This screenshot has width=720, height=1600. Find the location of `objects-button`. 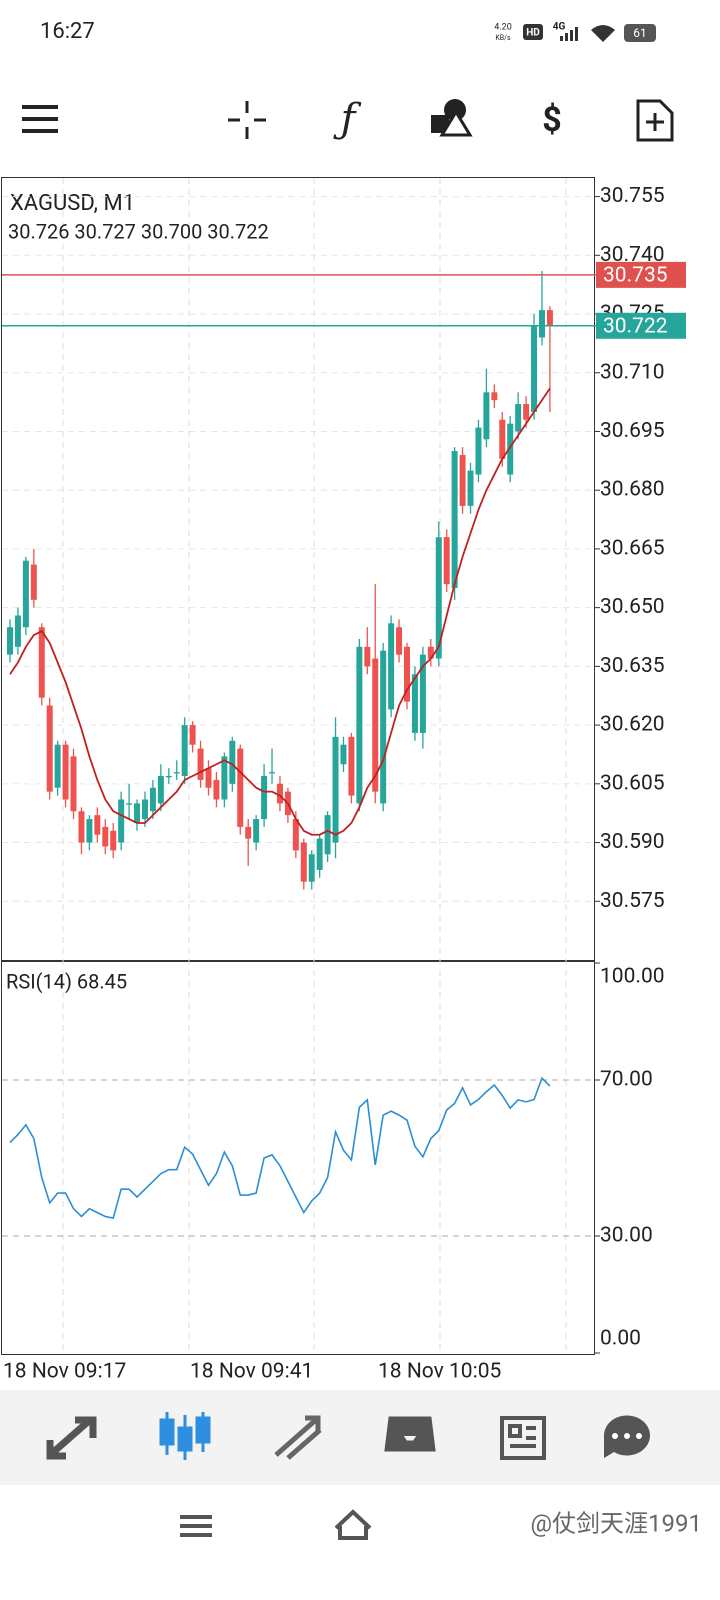

objects-button is located at coordinates (452, 118).